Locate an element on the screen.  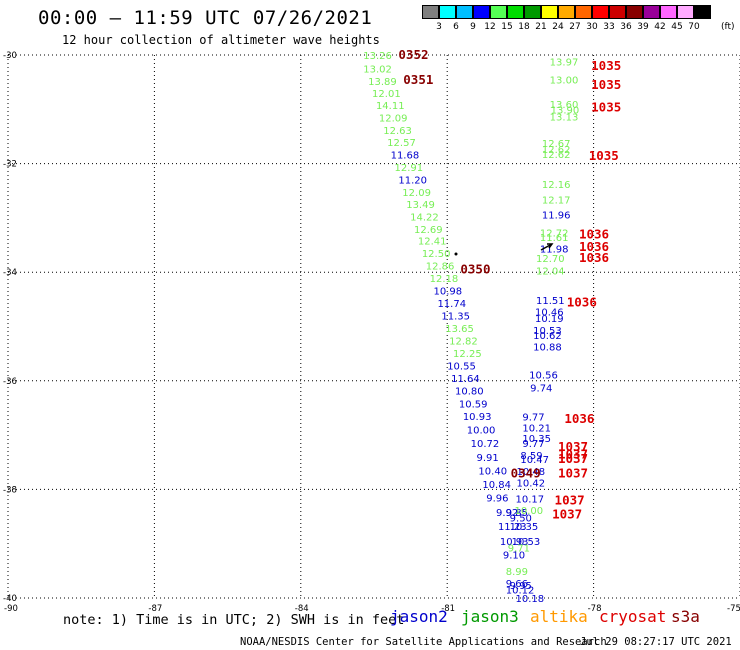
chart-title: 00:00 – 11:59 UTC 07/26/2021 is located at coordinates (205, 18).